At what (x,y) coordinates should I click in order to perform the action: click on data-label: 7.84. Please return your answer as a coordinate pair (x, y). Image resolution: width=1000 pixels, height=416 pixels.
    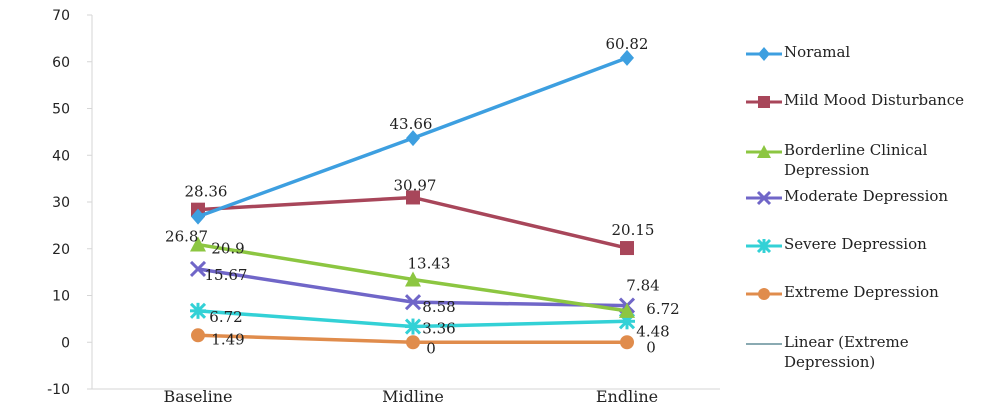
    Looking at the image, I should click on (642, 286).